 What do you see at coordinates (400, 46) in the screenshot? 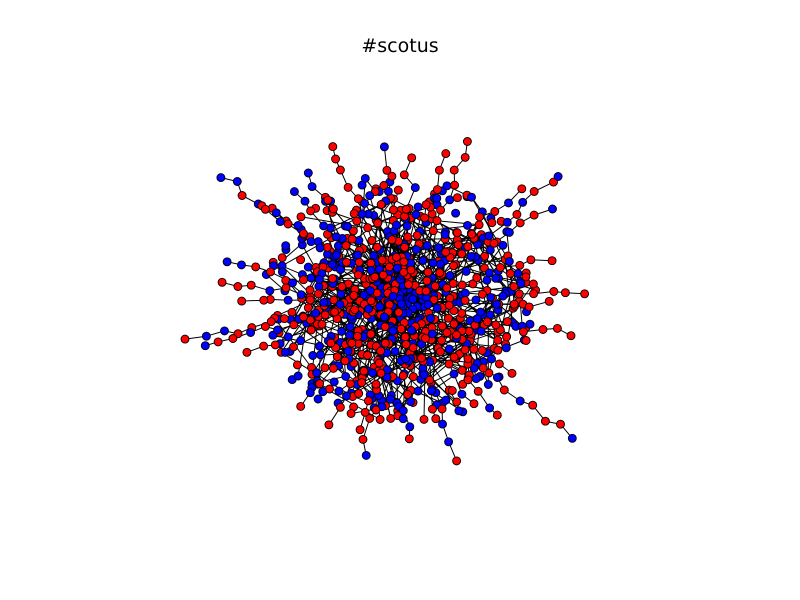
I see `graph-title: #scotus` at bounding box center [400, 46].